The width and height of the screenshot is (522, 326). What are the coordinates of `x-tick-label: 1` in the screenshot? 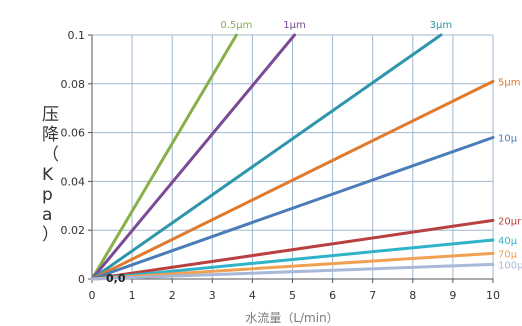 It's located at (132, 295).